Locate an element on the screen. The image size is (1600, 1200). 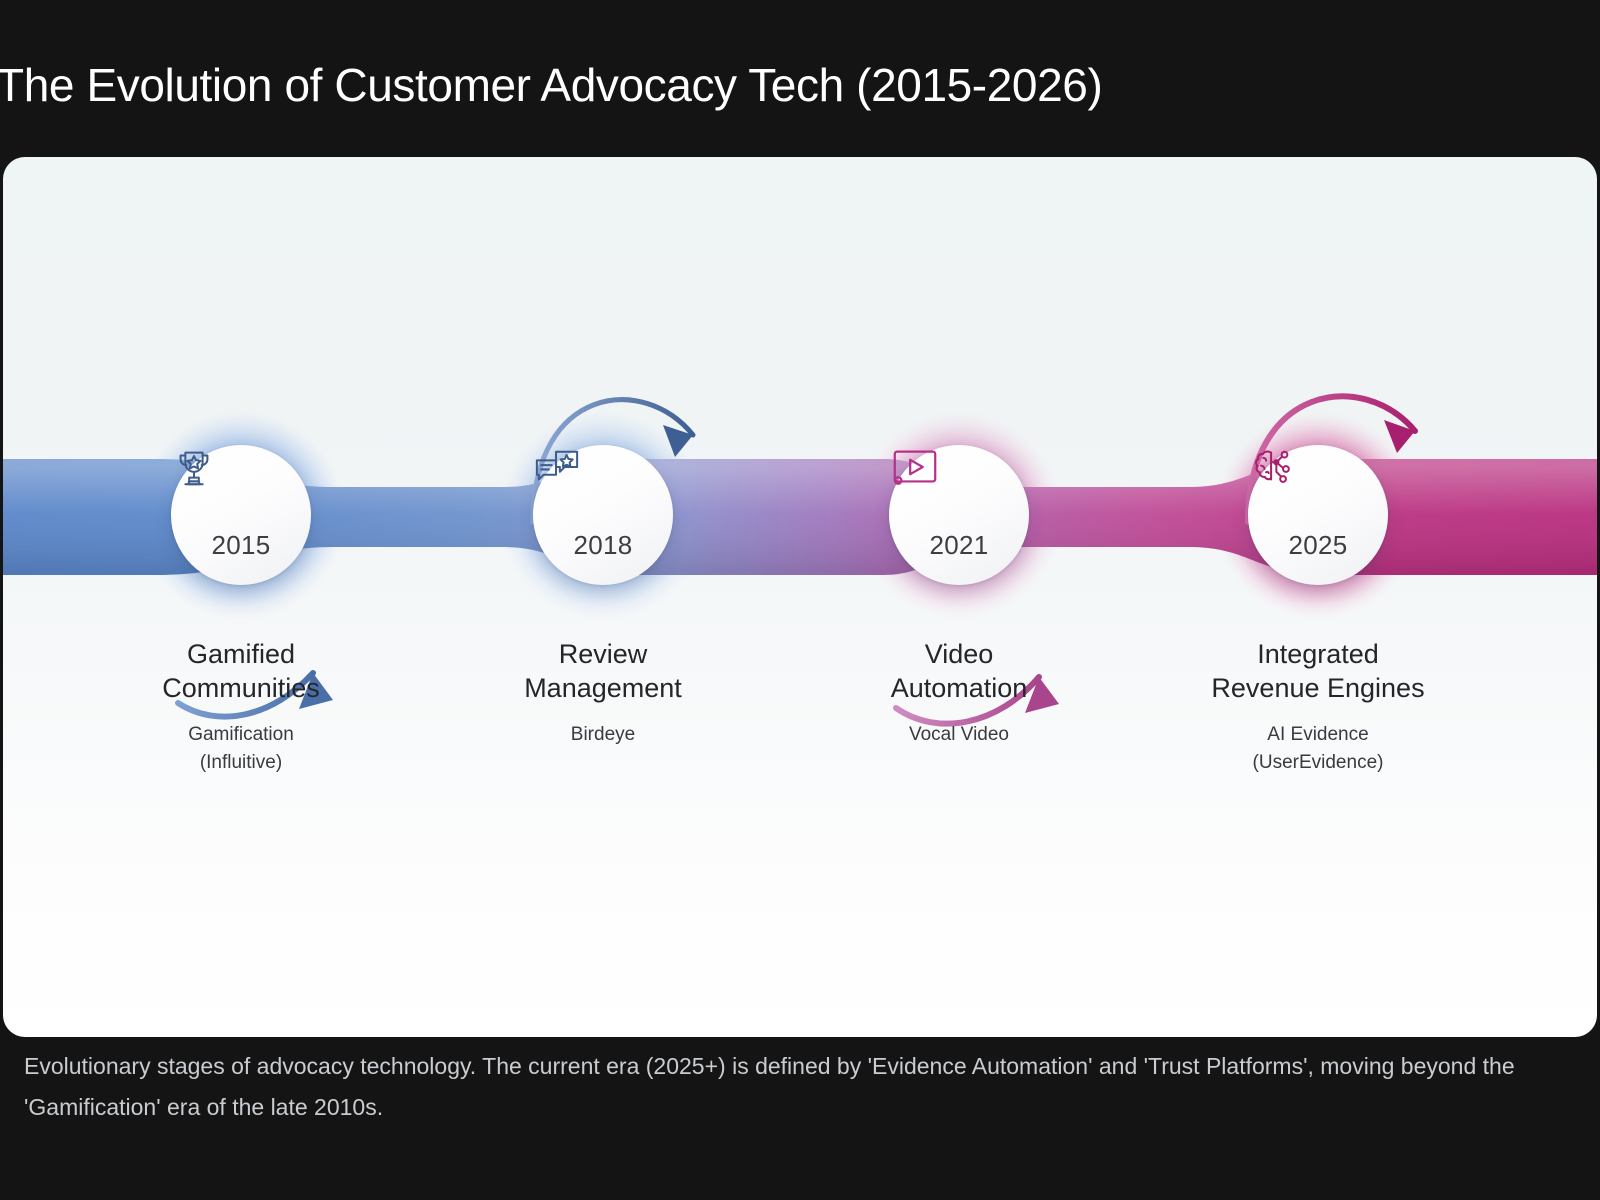
milestone-node-2021: 2021 is located at coordinates (959, 515).